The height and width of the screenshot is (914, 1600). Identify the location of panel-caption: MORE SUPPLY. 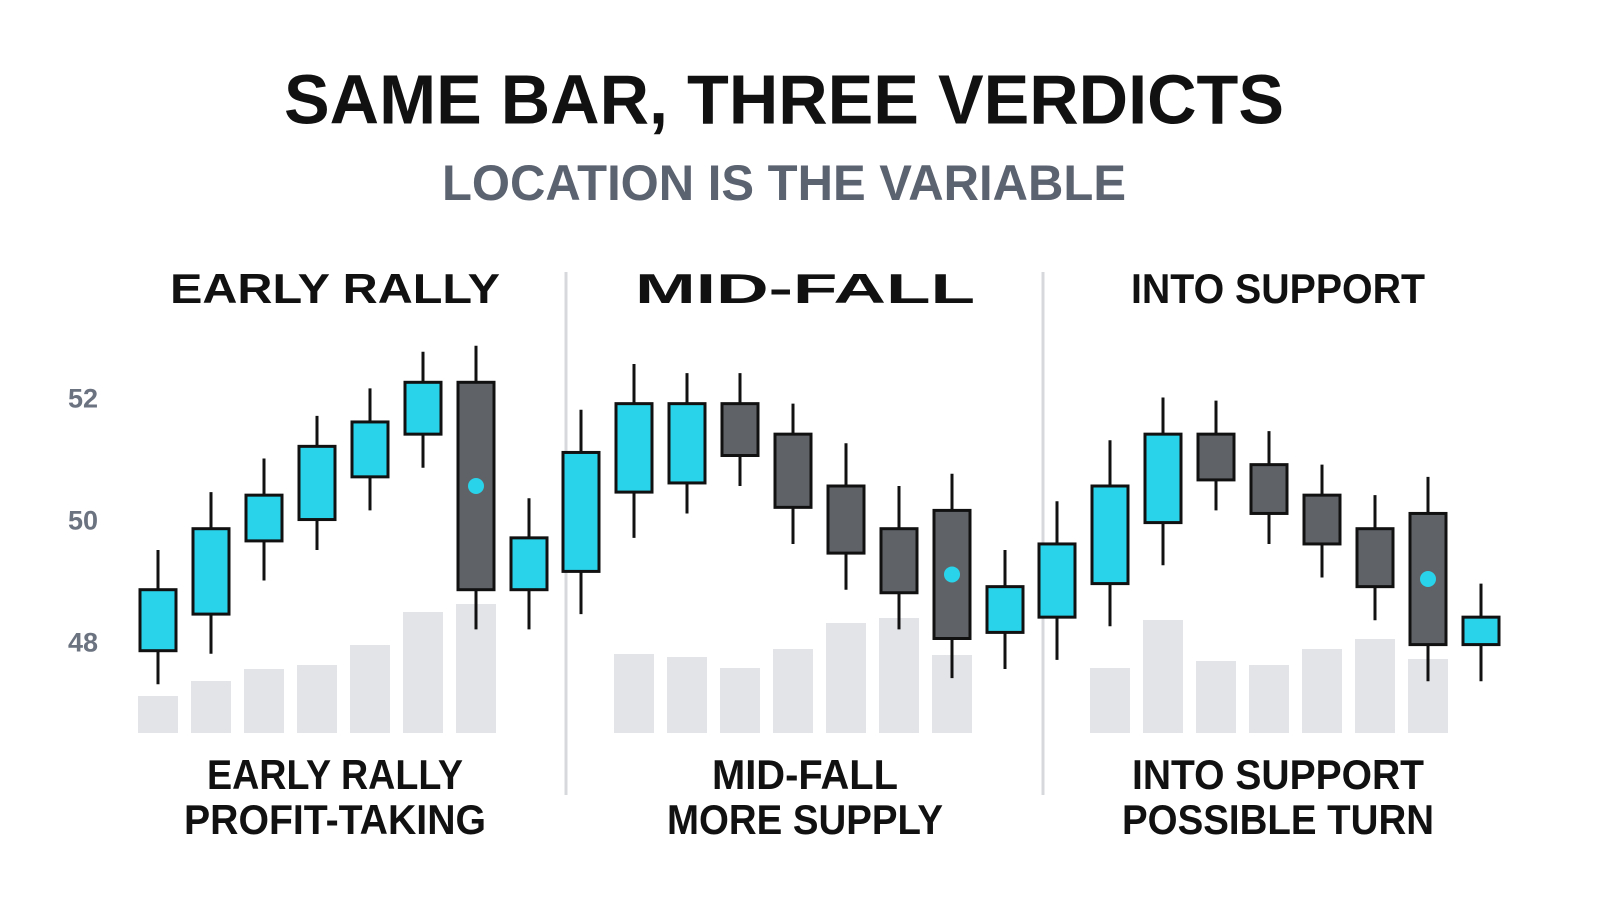
(805, 819).